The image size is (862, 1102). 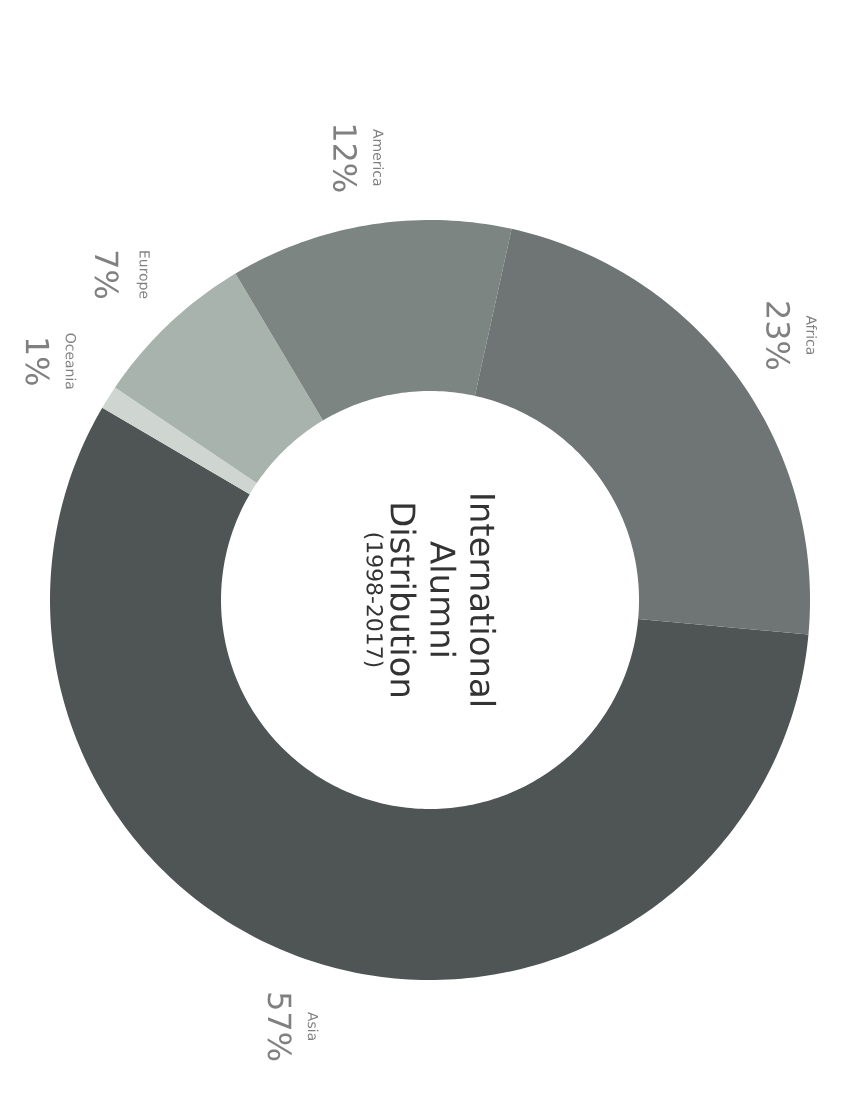 I want to click on data-label: 23%, so click(x=778, y=336).